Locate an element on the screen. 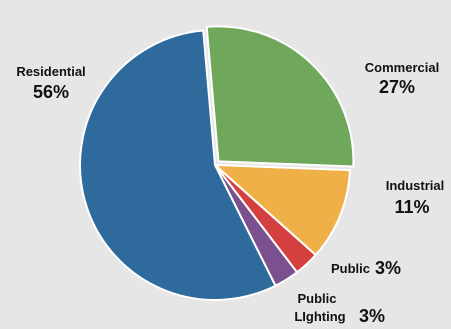 The height and width of the screenshot is (329, 451). public-percent-label: 3% is located at coordinates (388, 268).